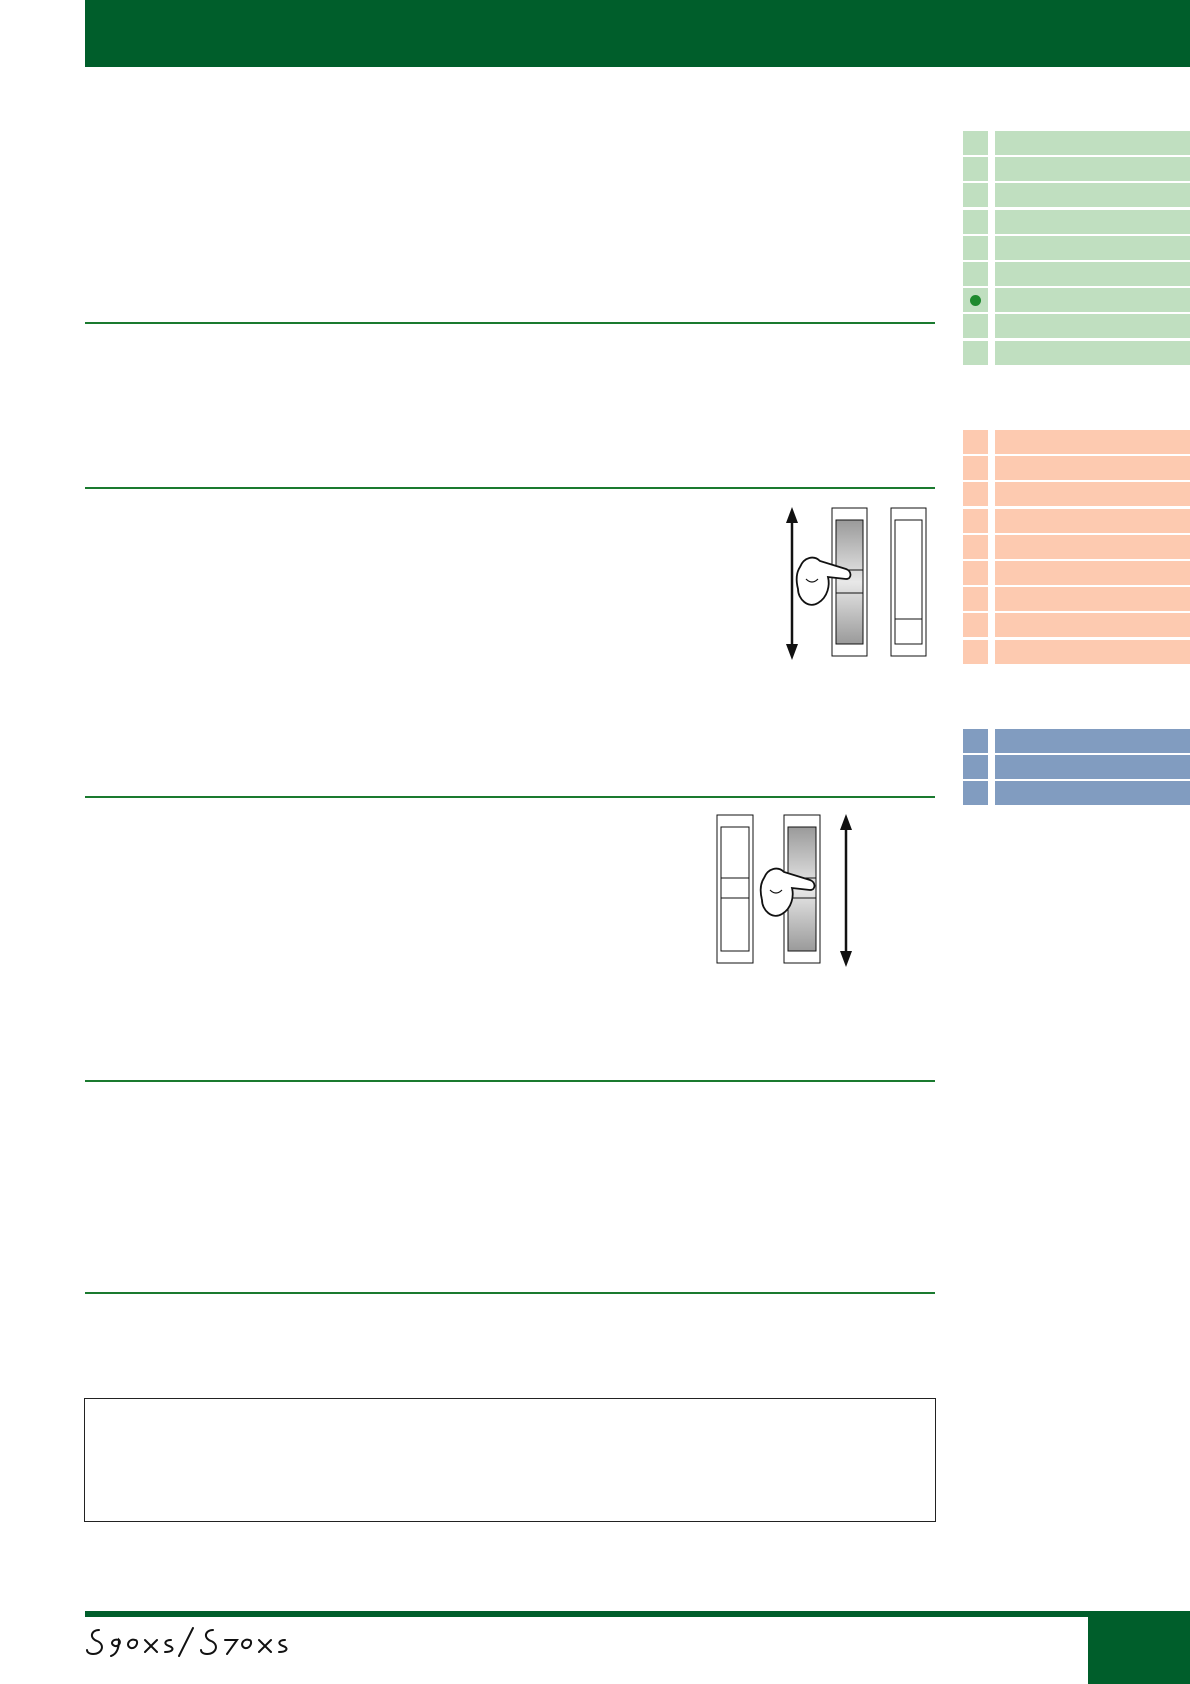 The height and width of the screenshot is (1684, 1190). Describe the element at coordinates (587, 1614) in the screenshot. I see `footer-rule` at that location.